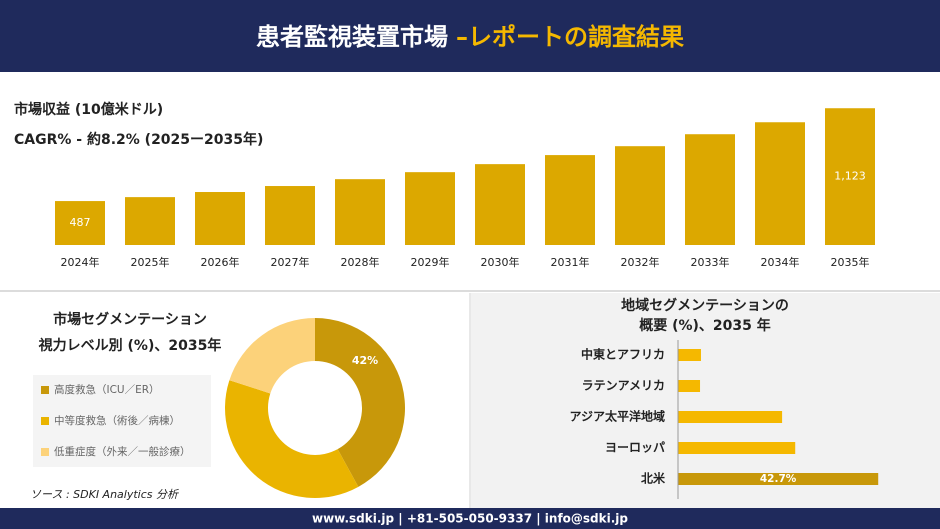 This screenshot has width=940, height=529. What do you see at coordinates (107, 389) in the screenshot?
I see `legend-label: 高度救急（ICU／ER）` at bounding box center [107, 389].